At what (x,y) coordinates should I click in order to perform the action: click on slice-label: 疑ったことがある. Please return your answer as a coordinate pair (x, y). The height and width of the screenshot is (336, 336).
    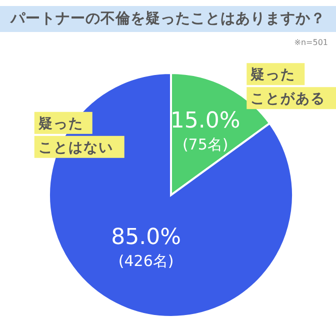
    Looking at the image, I should click on (288, 87).